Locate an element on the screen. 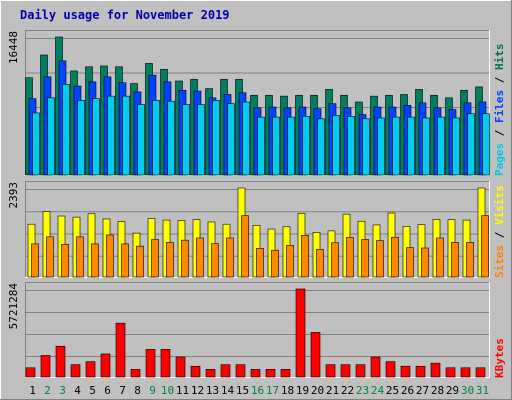 The height and width of the screenshot is (400, 512). day-label-25: 25 is located at coordinates (392, 390).